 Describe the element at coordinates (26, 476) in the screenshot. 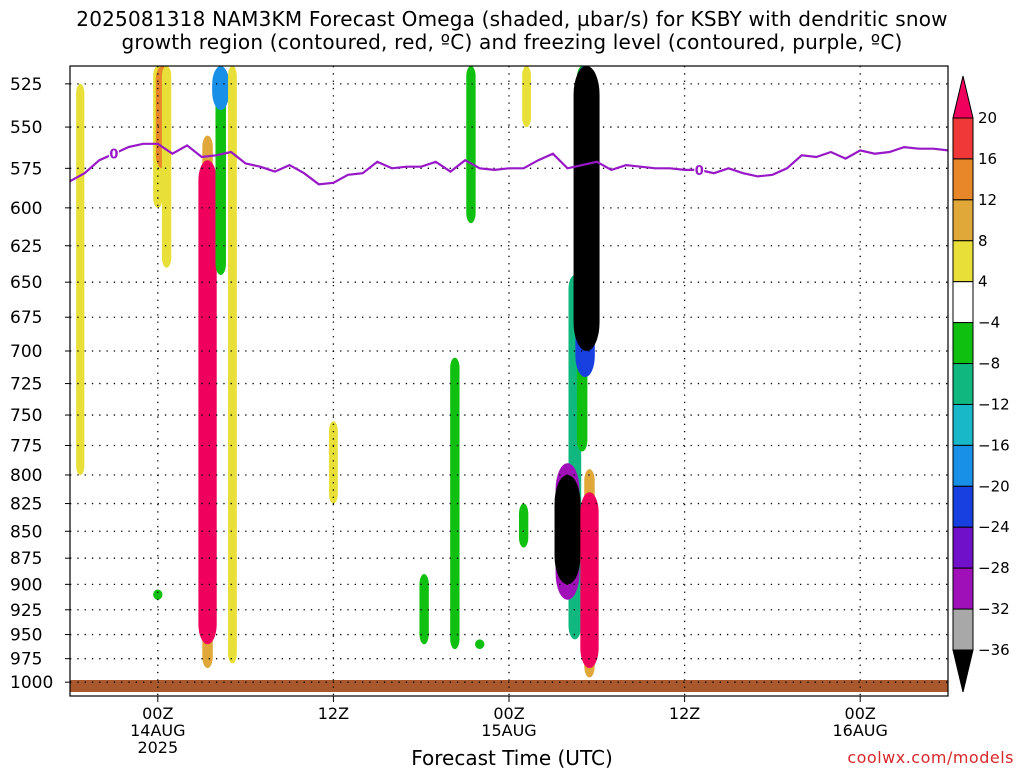

I see `y-tick-label: 800` at that location.